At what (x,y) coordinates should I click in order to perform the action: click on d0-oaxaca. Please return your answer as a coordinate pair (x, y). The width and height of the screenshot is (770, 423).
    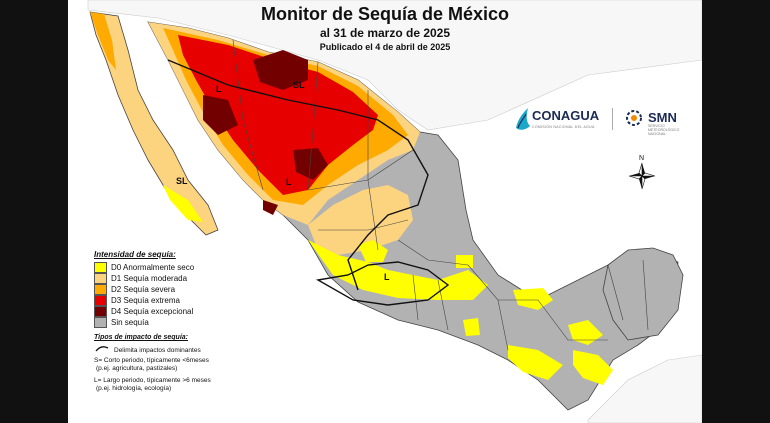
    Looking at the image, I should click on (533, 299).